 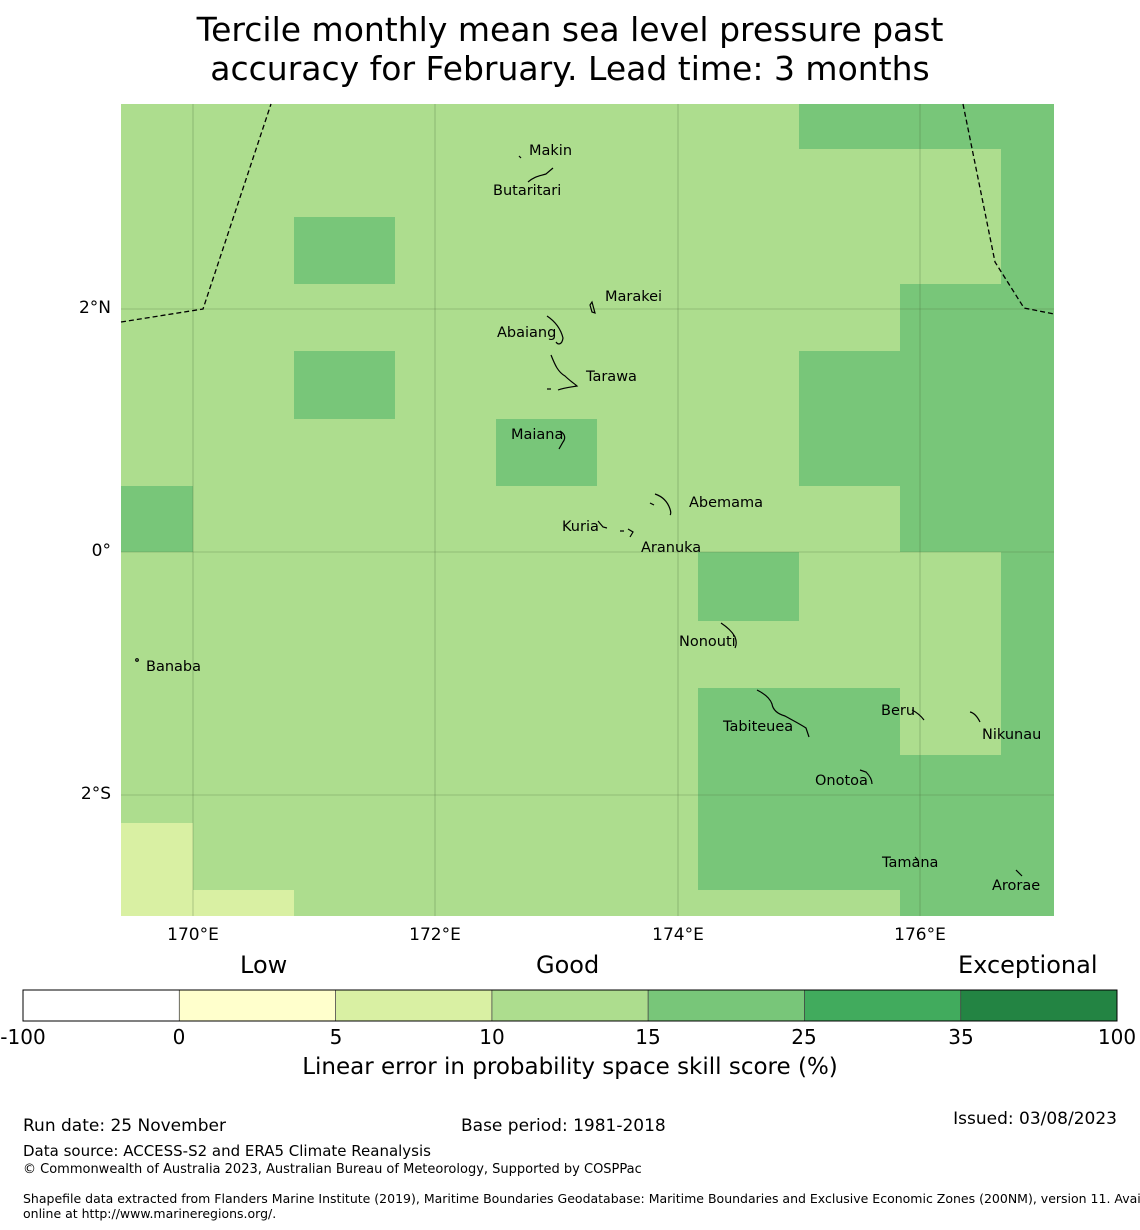 I want to click on lat-label: 2°S, so click(x=95, y=794).